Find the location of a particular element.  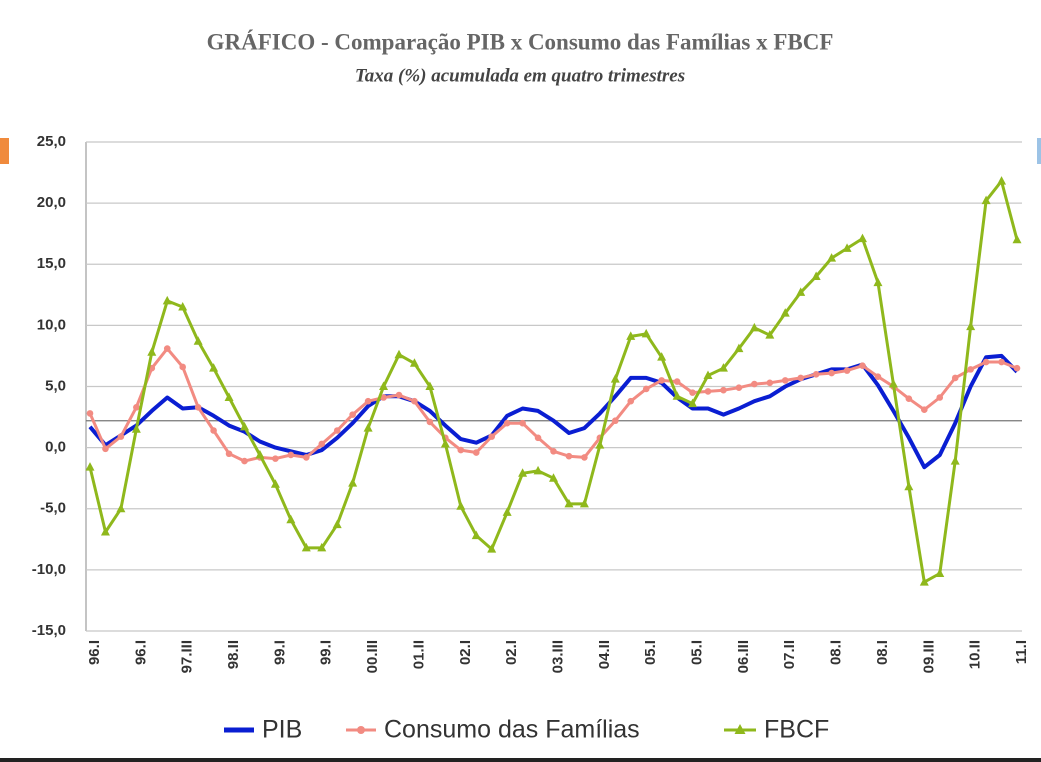

y-tick-label: 20,0 is located at coordinates (51, 202).